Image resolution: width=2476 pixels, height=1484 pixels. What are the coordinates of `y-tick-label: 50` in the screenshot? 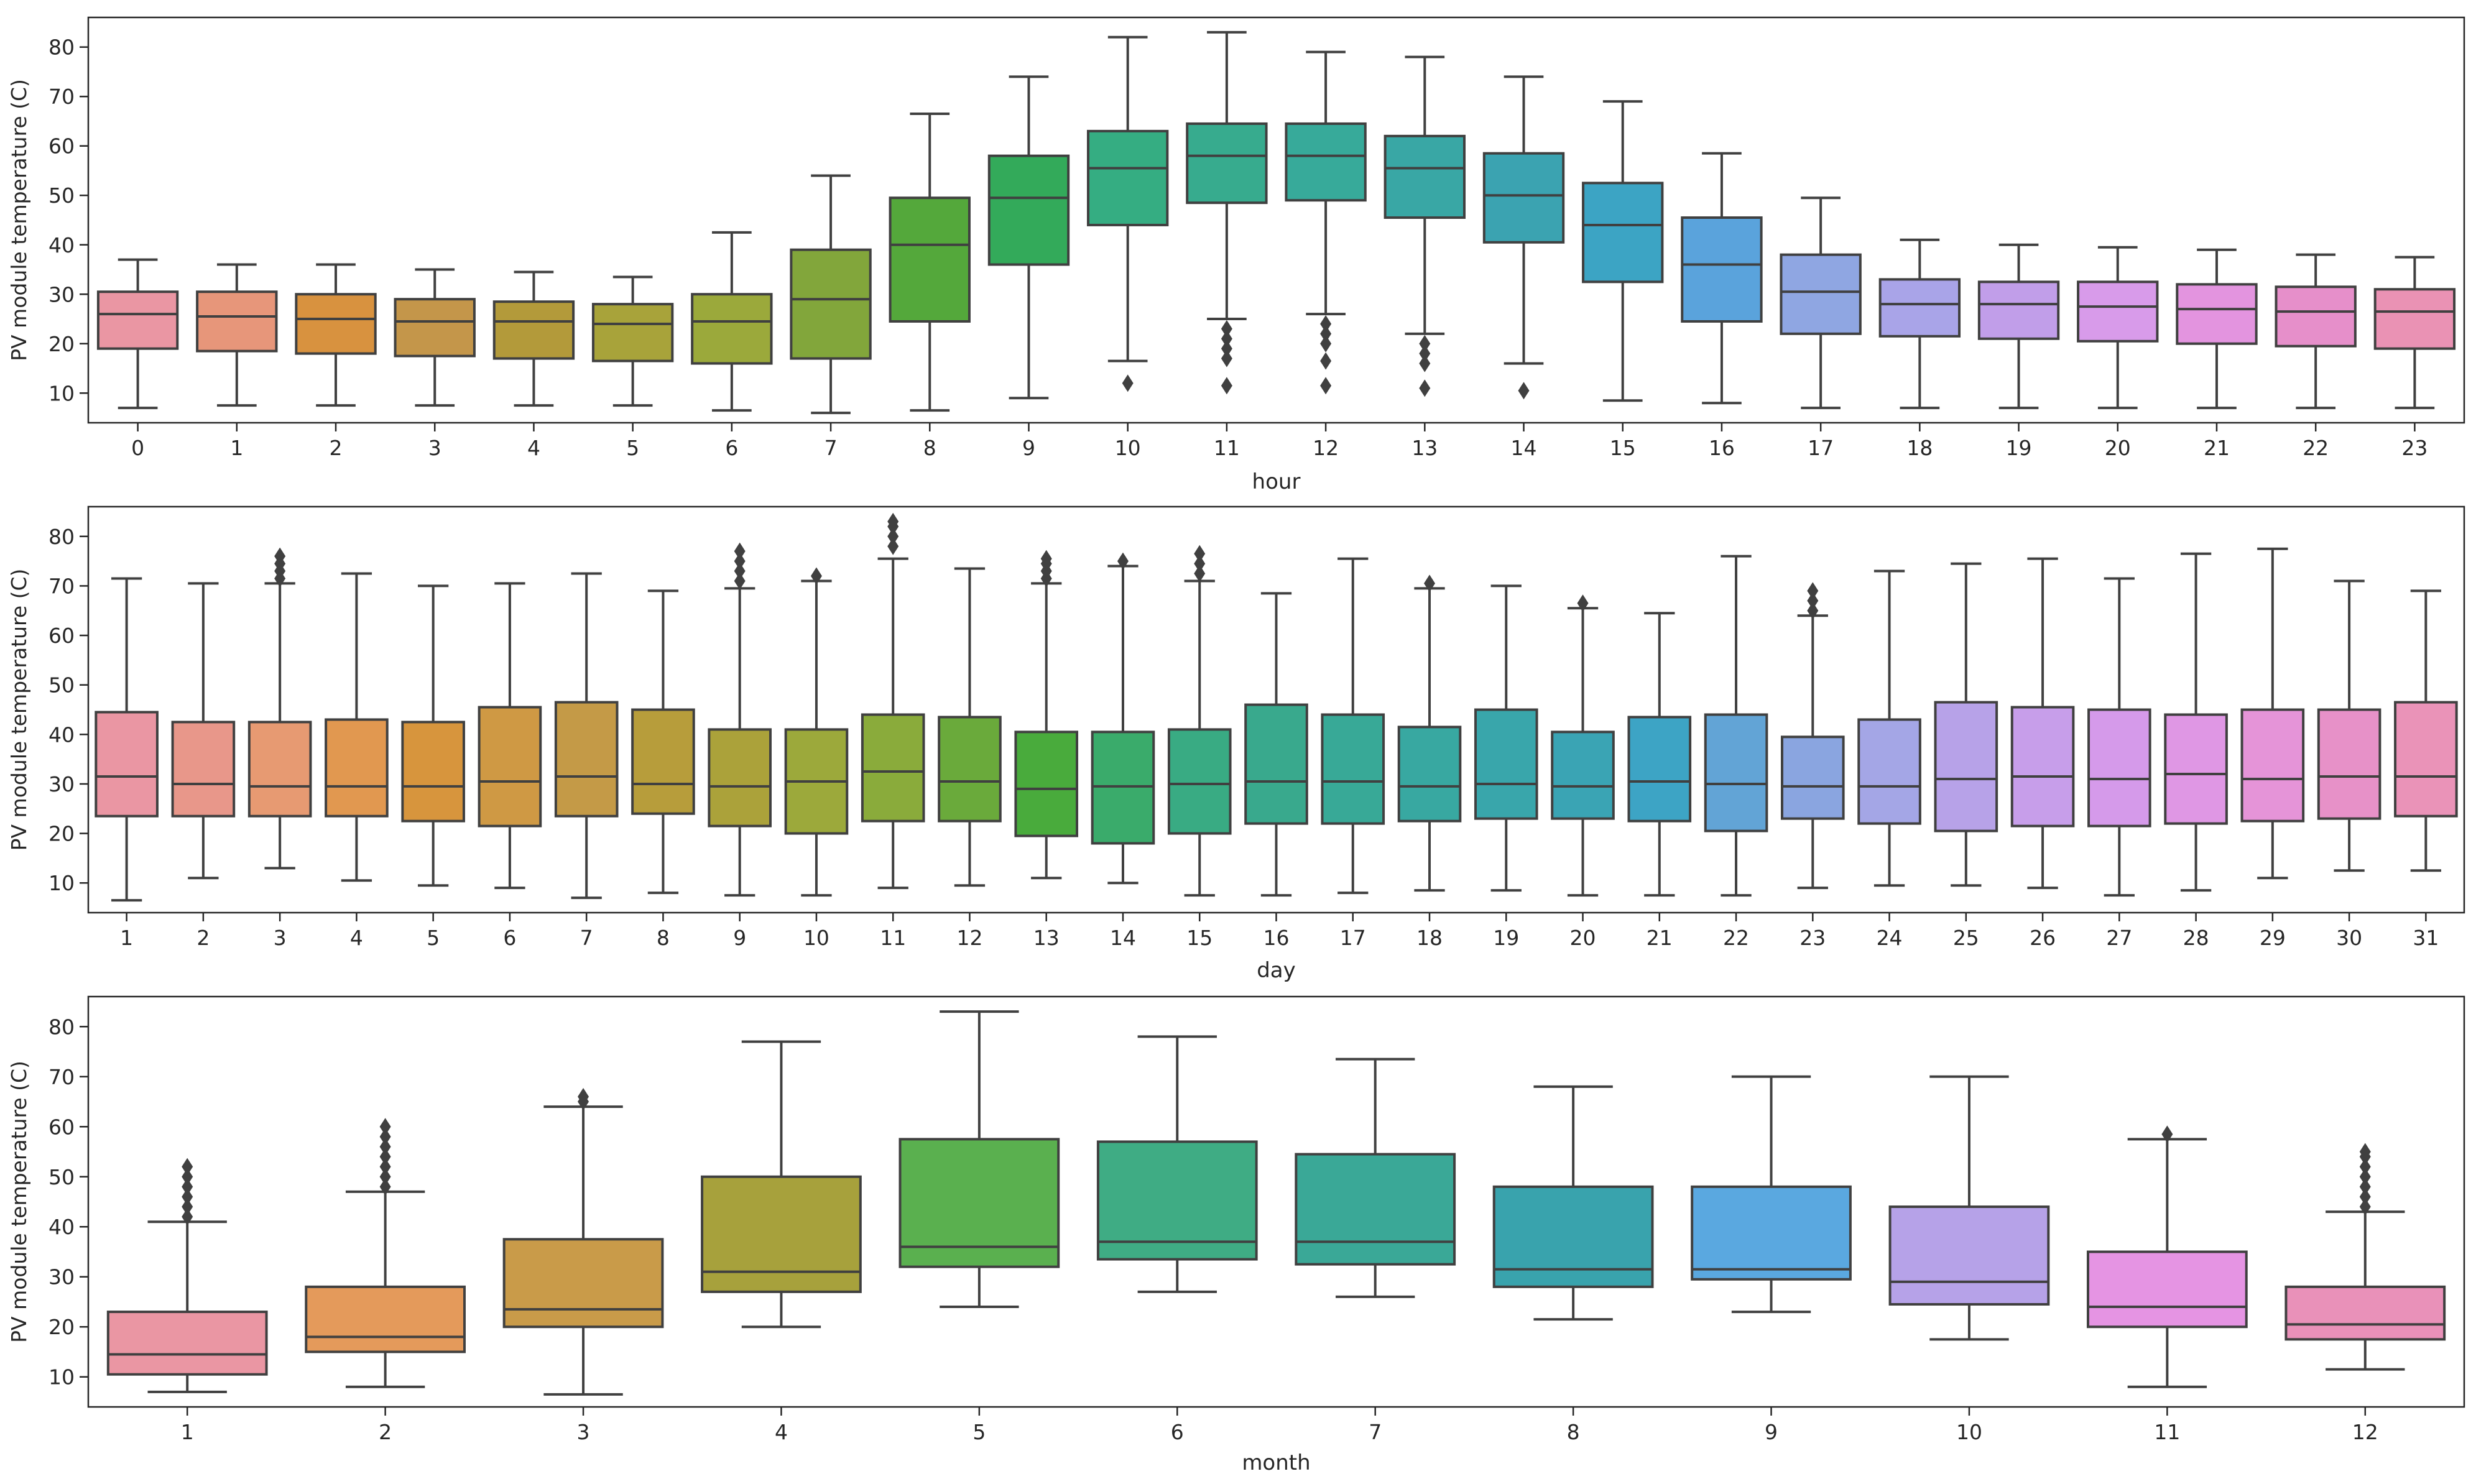 It's located at (62, 685).